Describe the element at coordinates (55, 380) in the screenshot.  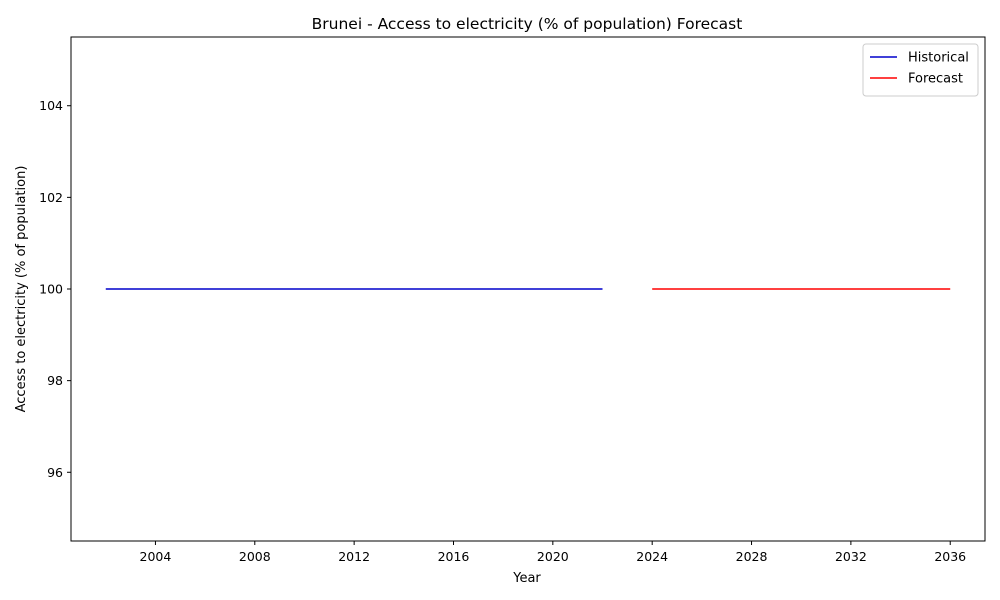
I see `y-tick-label: 98` at that location.